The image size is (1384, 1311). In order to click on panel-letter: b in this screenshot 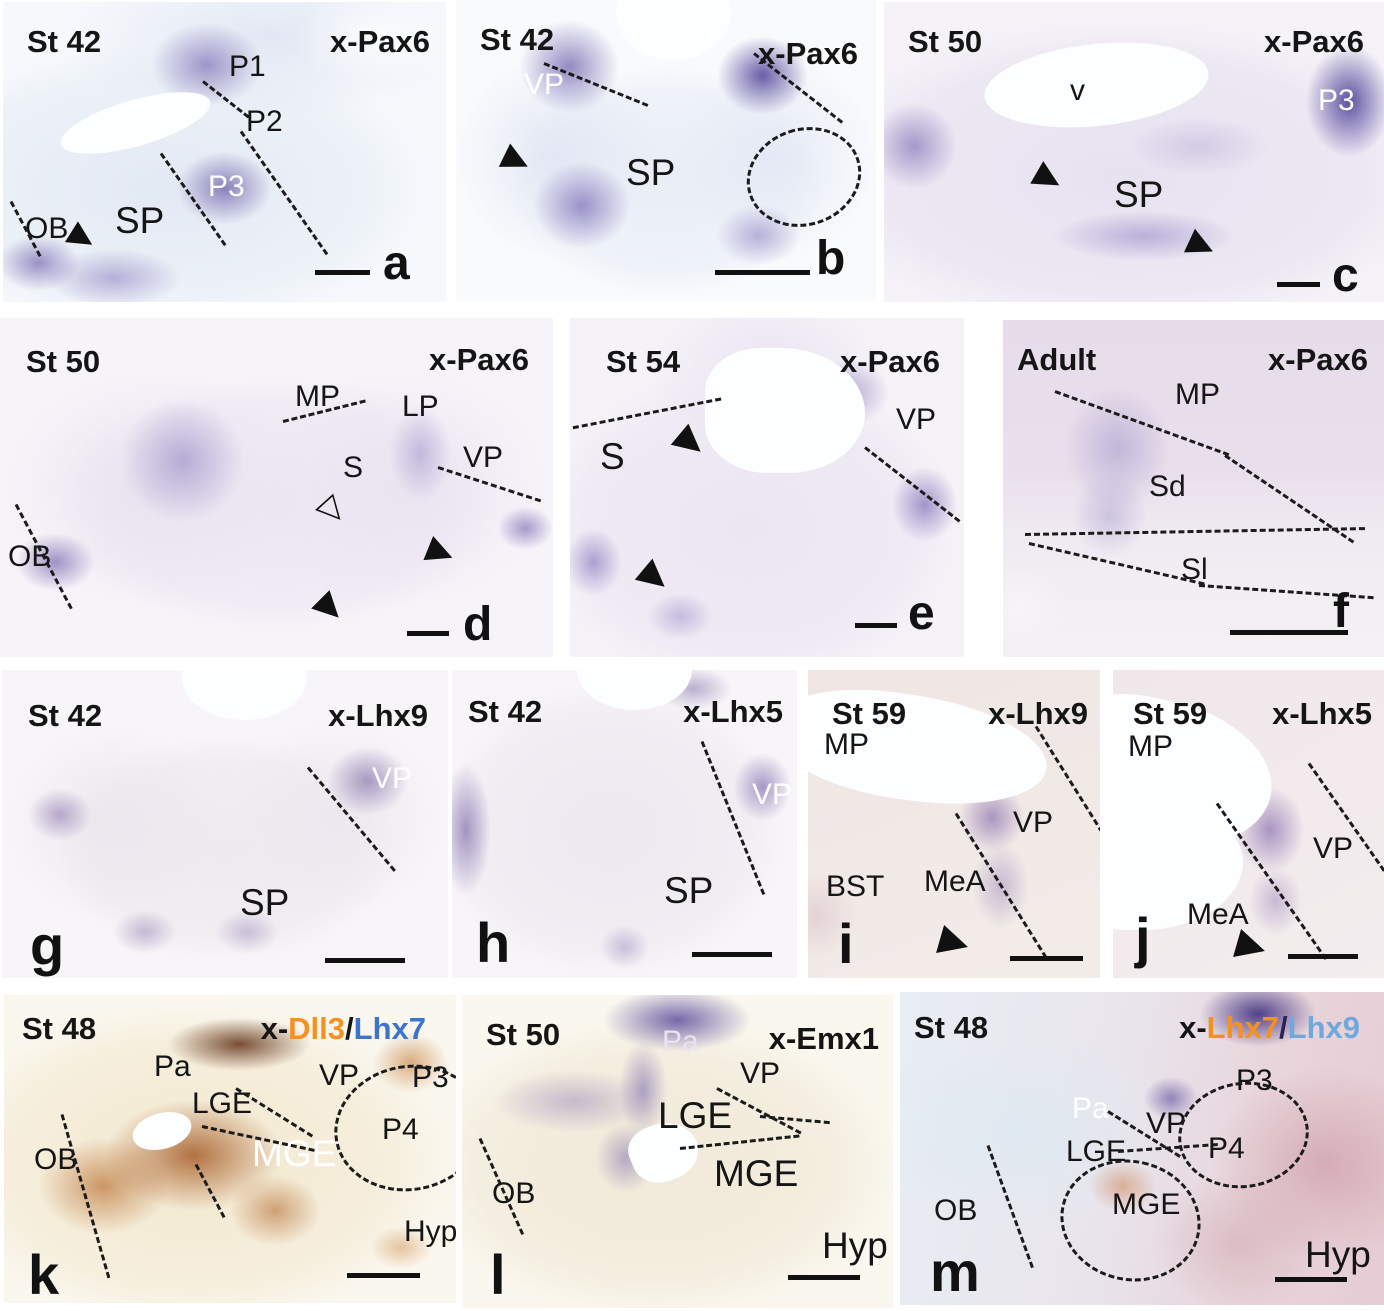, I will do `click(831, 258)`.